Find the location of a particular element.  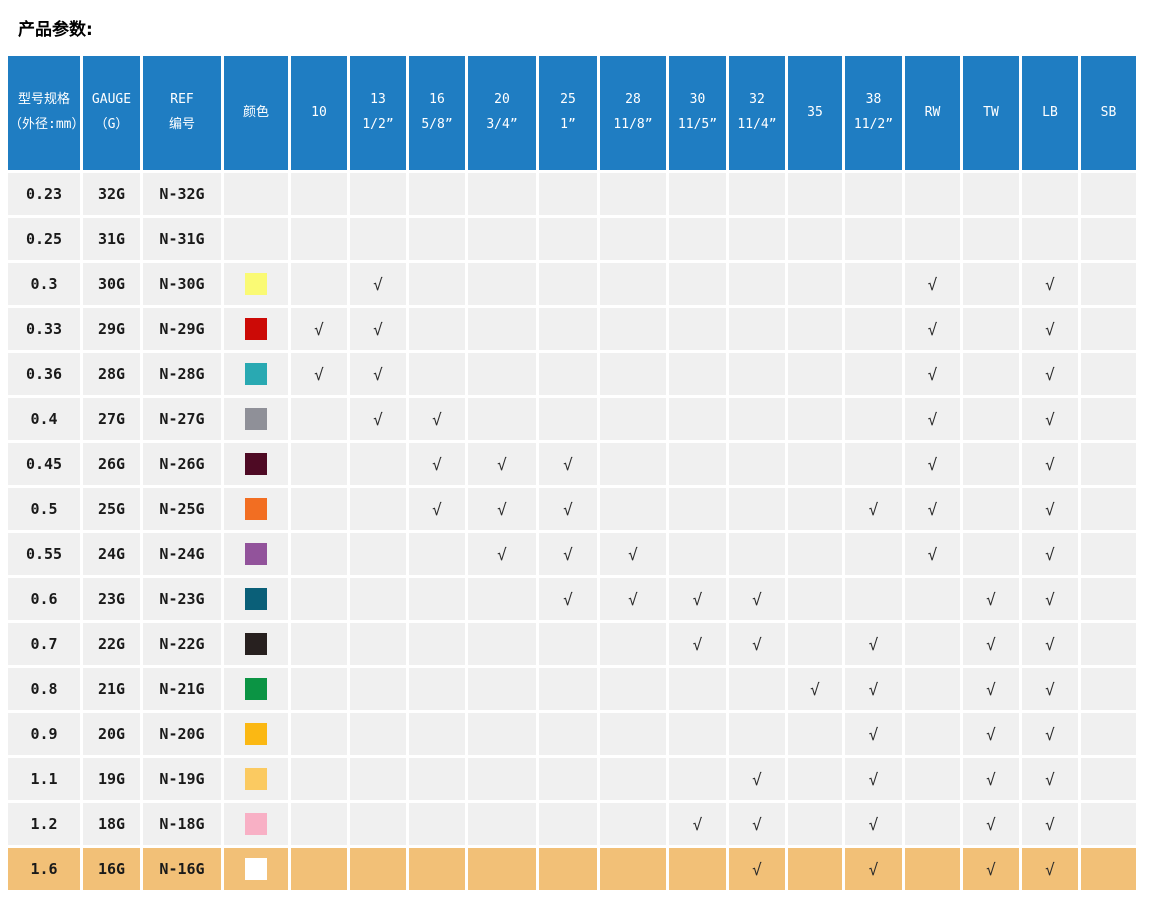

ref-cell: N-18G is located at coordinates (182, 824).